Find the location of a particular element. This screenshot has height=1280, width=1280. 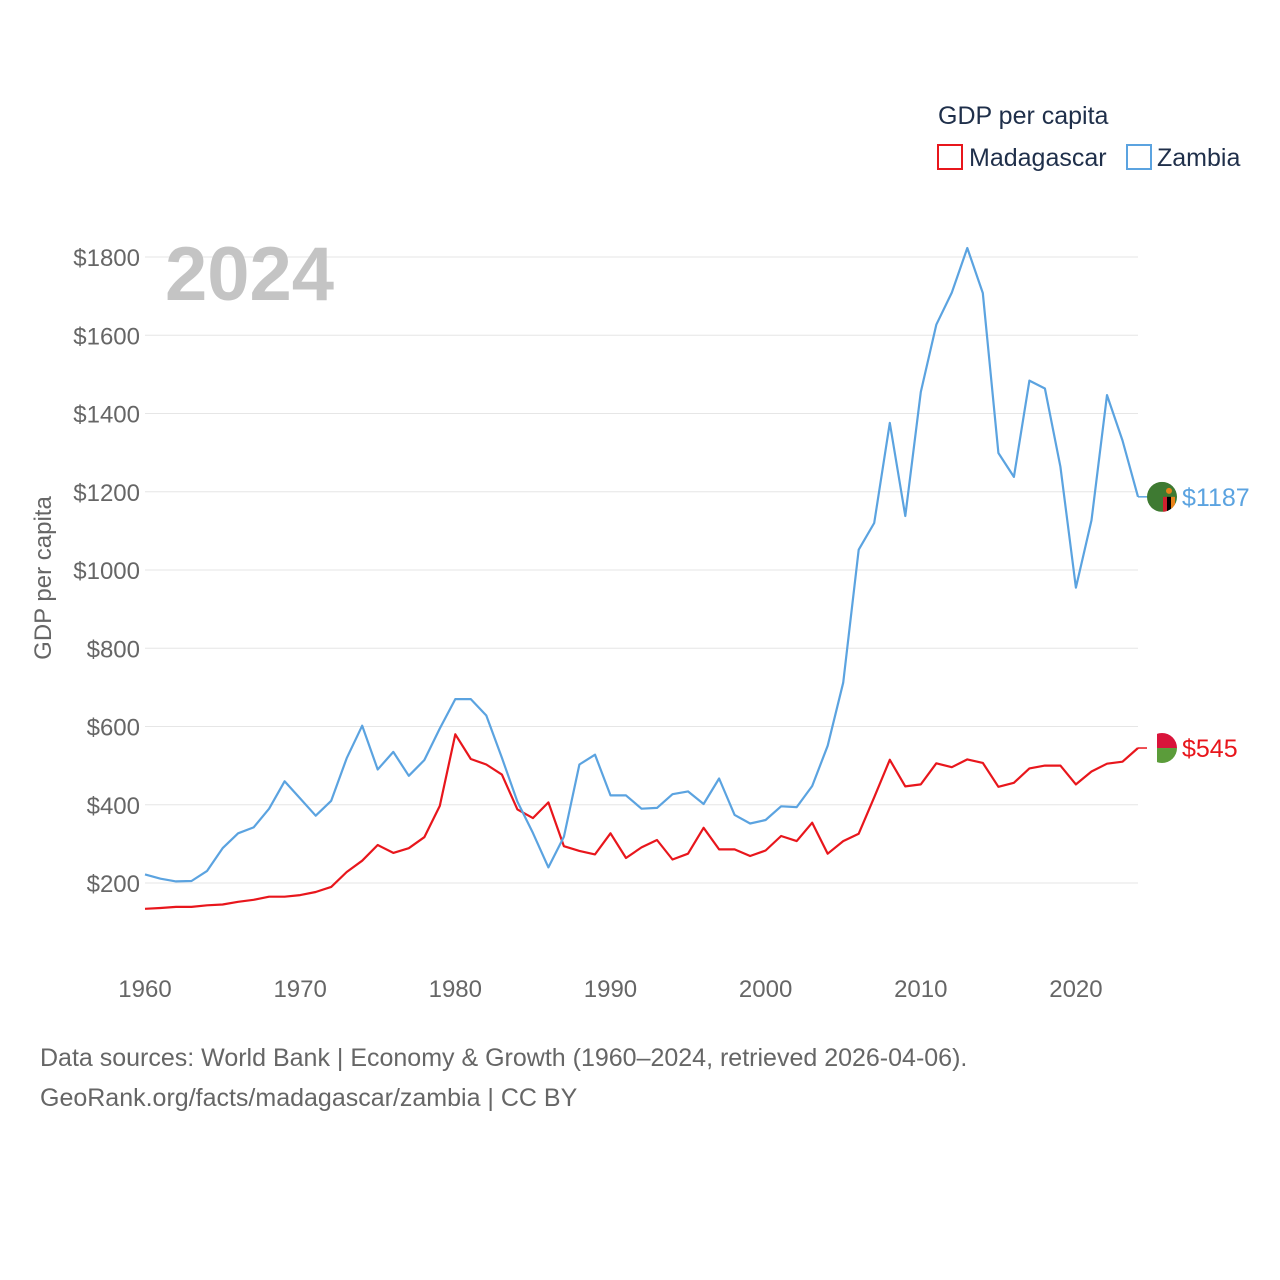

x-tick-label: 2020 is located at coordinates (1075, 989).